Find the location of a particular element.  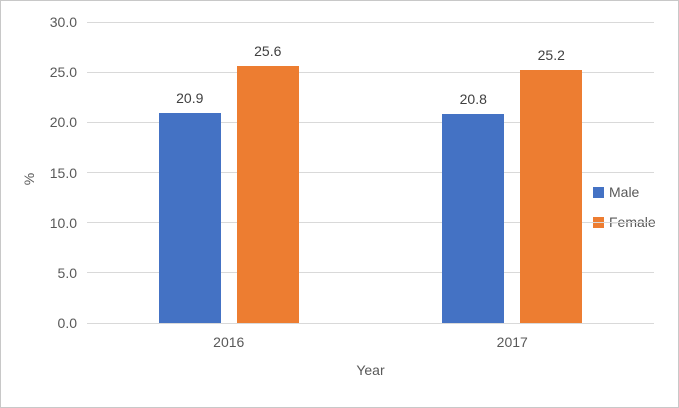

x-tick-label-2016: 2016 is located at coordinates (229, 342).